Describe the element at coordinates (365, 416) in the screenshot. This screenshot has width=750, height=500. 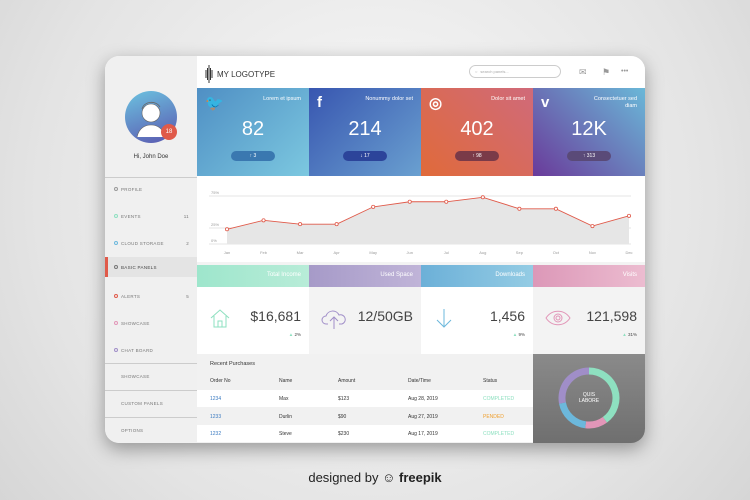
I see `table-row: 1233 Durlin $90 Aug 27, 2019 PENDED` at that location.